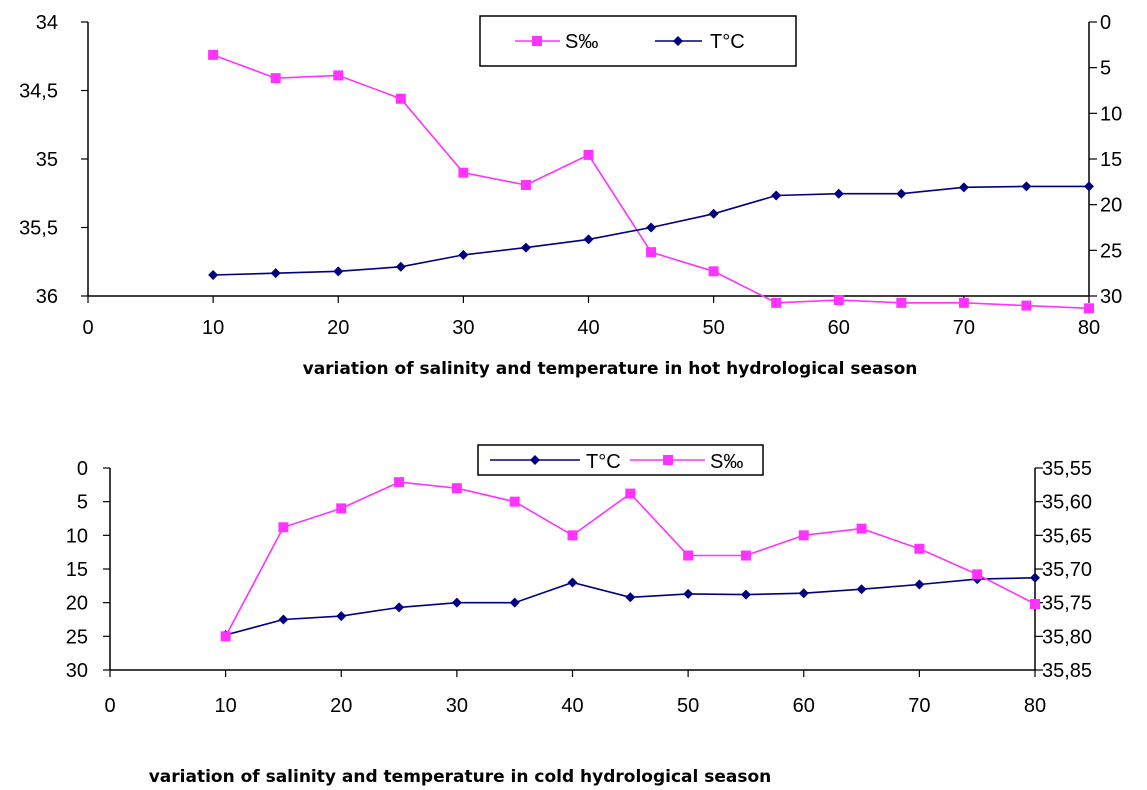 This screenshot has width=1147, height=790. What do you see at coordinates (87, 328) in the screenshot?
I see `chart1-x-tick-label: 0` at bounding box center [87, 328].